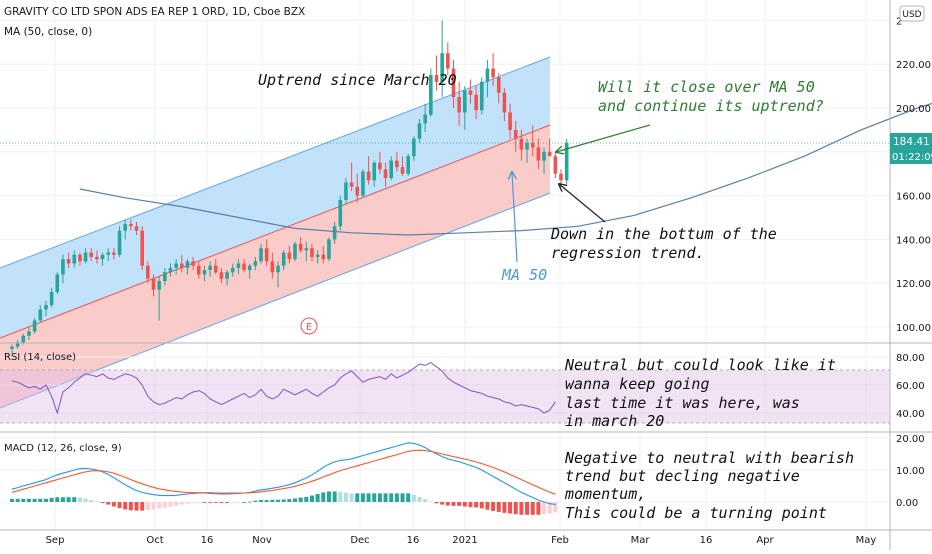 The height and width of the screenshot is (554, 932). What do you see at coordinates (910, 471) in the screenshot?
I see `macd-scale: 20.00 10.00 0.00` at bounding box center [910, 471].